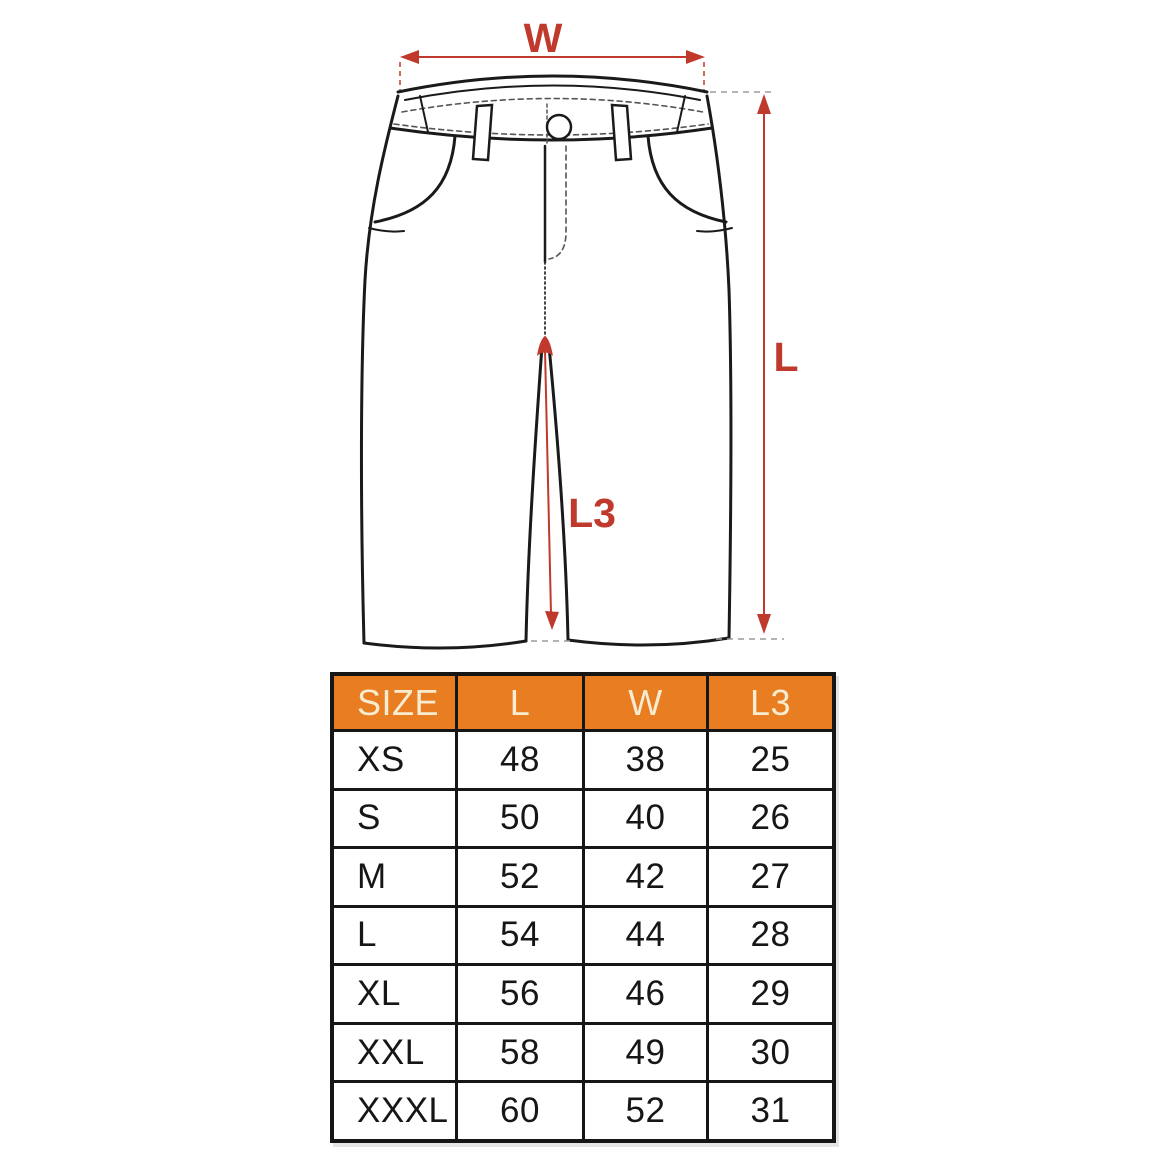 The image size is (1171, 1171). What do you see at coordinates (379, 369) in the screenshot?
I see `left-side-seam` at bounding box center [379, 369].